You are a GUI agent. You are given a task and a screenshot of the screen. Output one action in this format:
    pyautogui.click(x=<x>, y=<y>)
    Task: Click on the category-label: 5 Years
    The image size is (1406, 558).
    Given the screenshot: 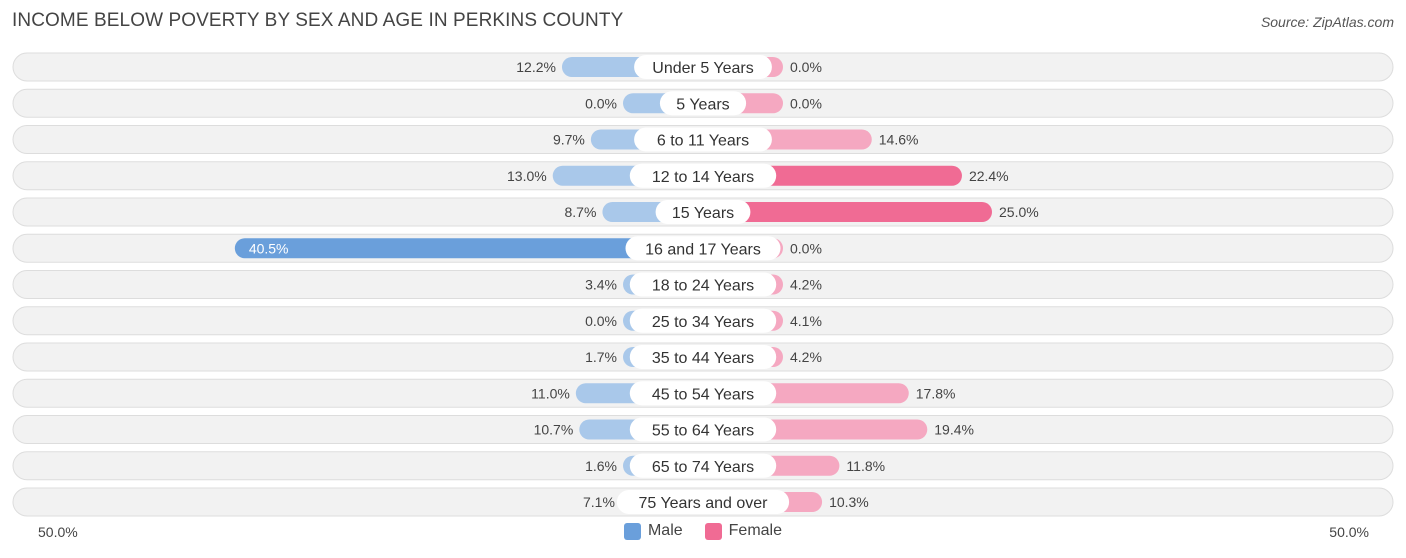 What is the action you would take?
    pyautogui.click(x=702, y=104)
    